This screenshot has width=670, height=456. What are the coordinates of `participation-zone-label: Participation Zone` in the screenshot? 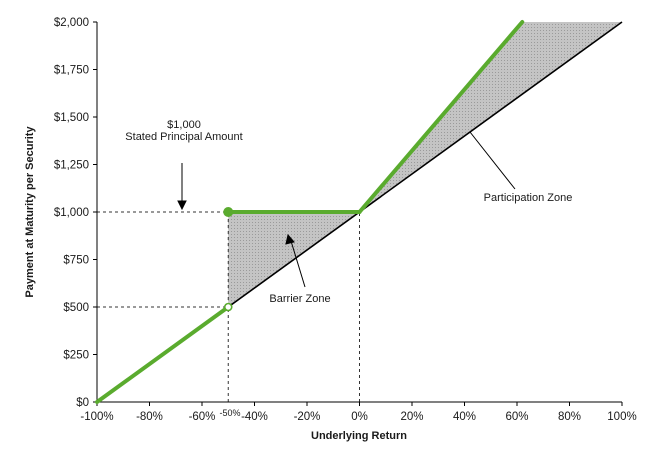 It's located at (528, 198).